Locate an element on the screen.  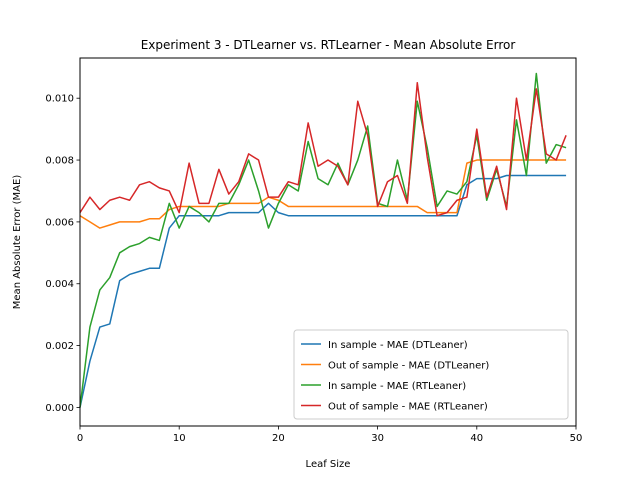
legend-entry-1: In sample - MAE (DTLeaner) is located at coordinates (398, 345).